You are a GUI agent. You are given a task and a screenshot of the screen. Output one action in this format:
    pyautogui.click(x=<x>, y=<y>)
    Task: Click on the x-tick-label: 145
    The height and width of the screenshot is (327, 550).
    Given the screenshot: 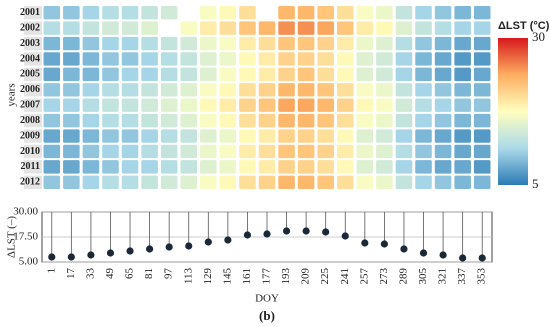 What is the action you would take?
    pyautogui.click(x=227, y=276)
    